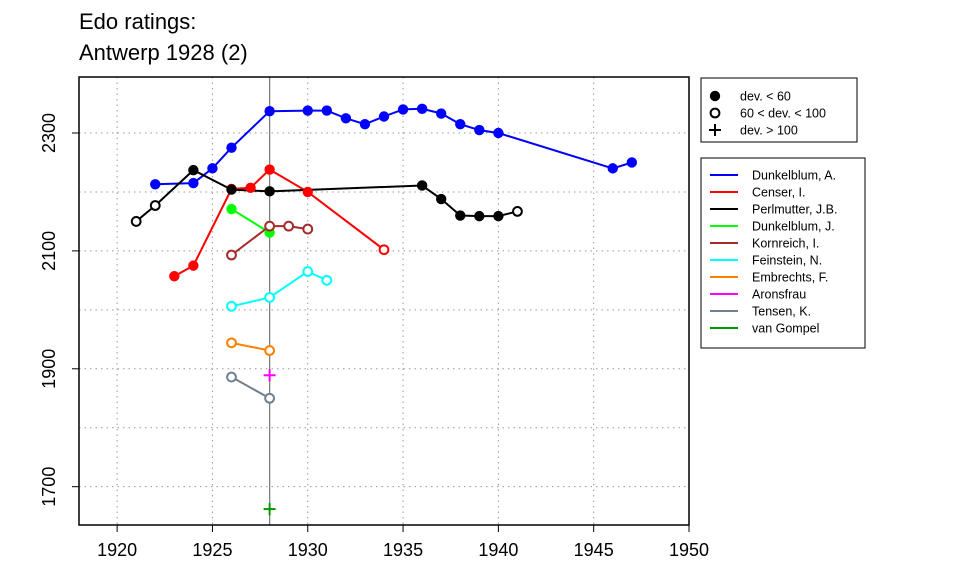  I want to click on series-legend-label-9: van Gompel, so click(785, 329).